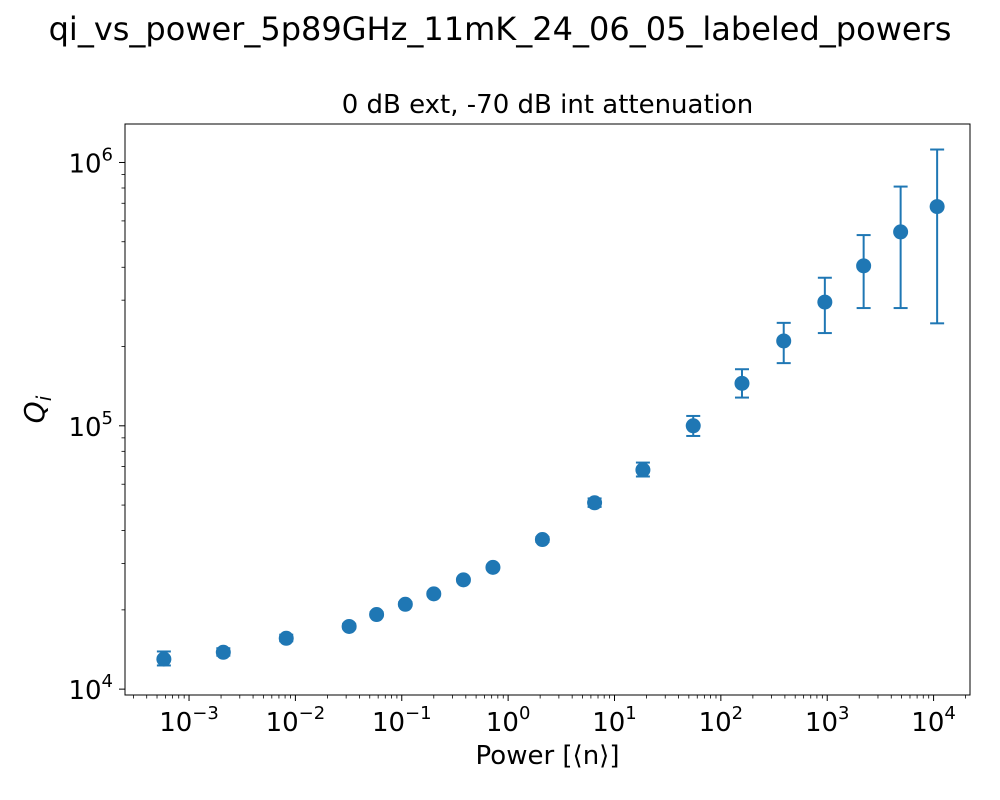 The height and width of the screenshot is (800, 1000). Describe the element at coordinates (508, 720) in the screenshot. I see `x-tick-label: 10⁰` at that location.